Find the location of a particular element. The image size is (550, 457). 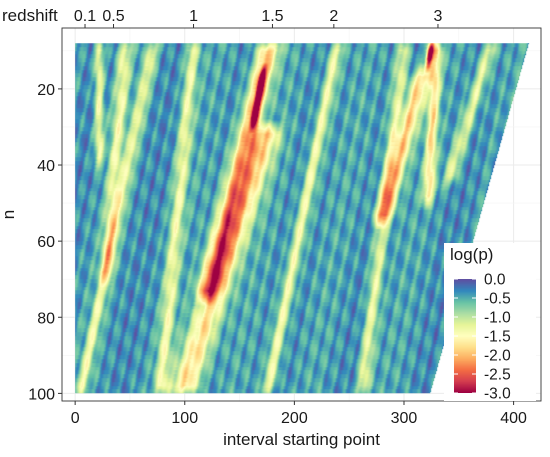

legend-tick-label: -2.5 is located at coordinates (497, 375).